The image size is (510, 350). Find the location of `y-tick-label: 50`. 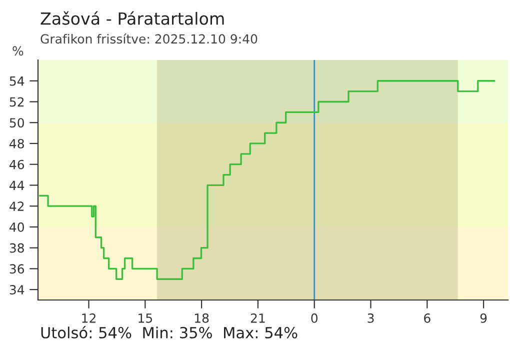

y-tick-label: 50 is located at coordinates (17, 123).